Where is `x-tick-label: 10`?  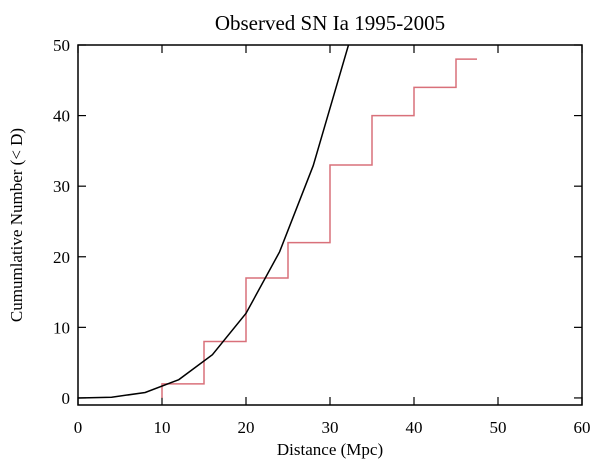 x-tick-label: 10 is located at coordinates (162, 427).